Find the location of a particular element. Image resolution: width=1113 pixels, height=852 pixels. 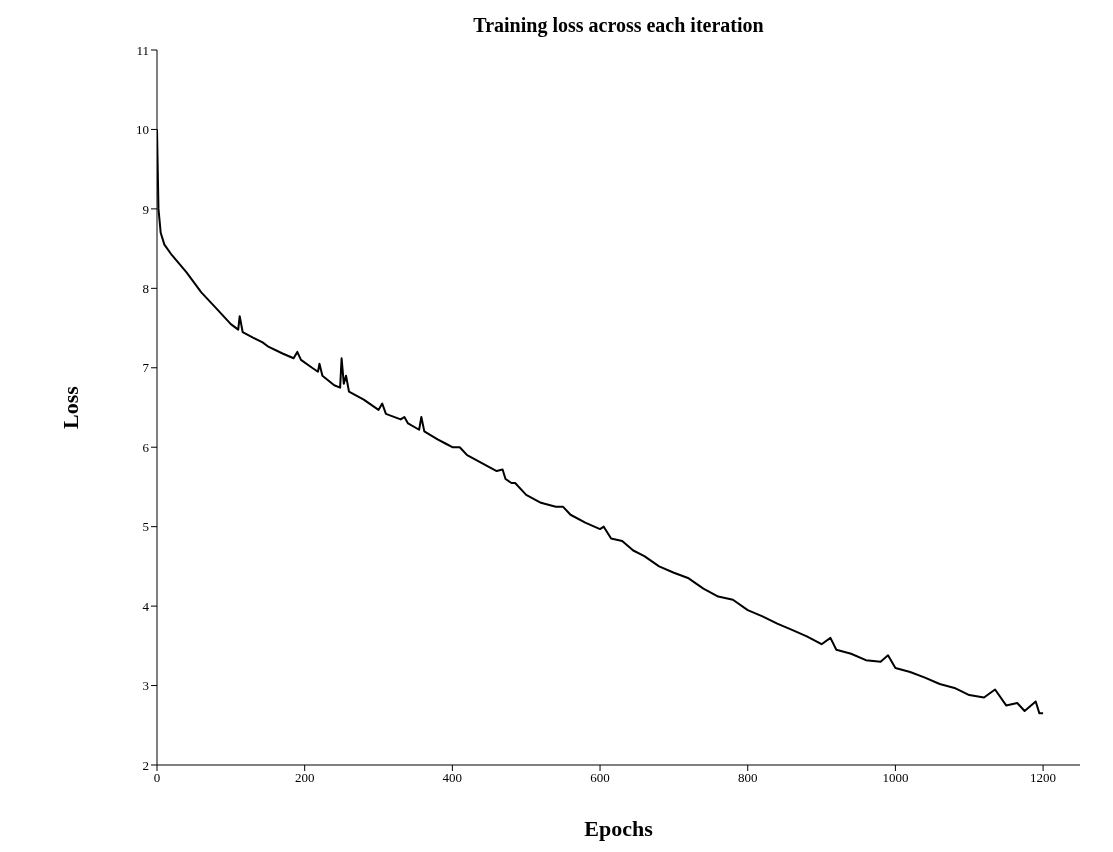

y-axis-title: Loss is located at coordinates (70, 407).